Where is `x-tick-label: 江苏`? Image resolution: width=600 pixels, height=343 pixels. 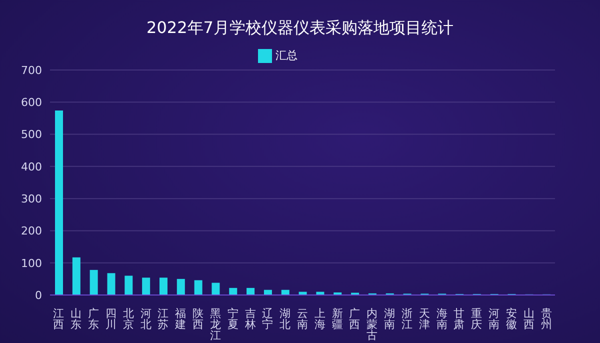
x-tick-label: 江苏 is located at coordinates (163, 319).